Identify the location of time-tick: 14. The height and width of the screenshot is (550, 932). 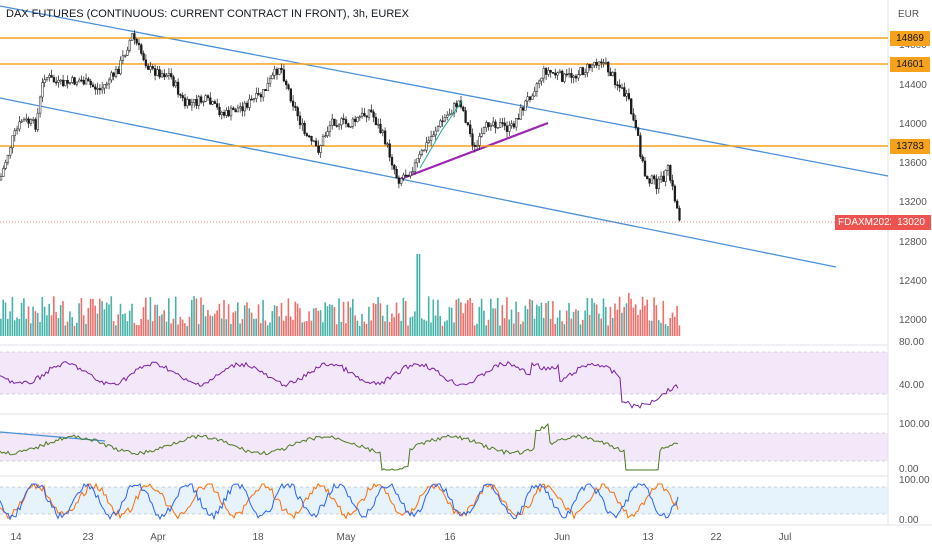
(16, 537).